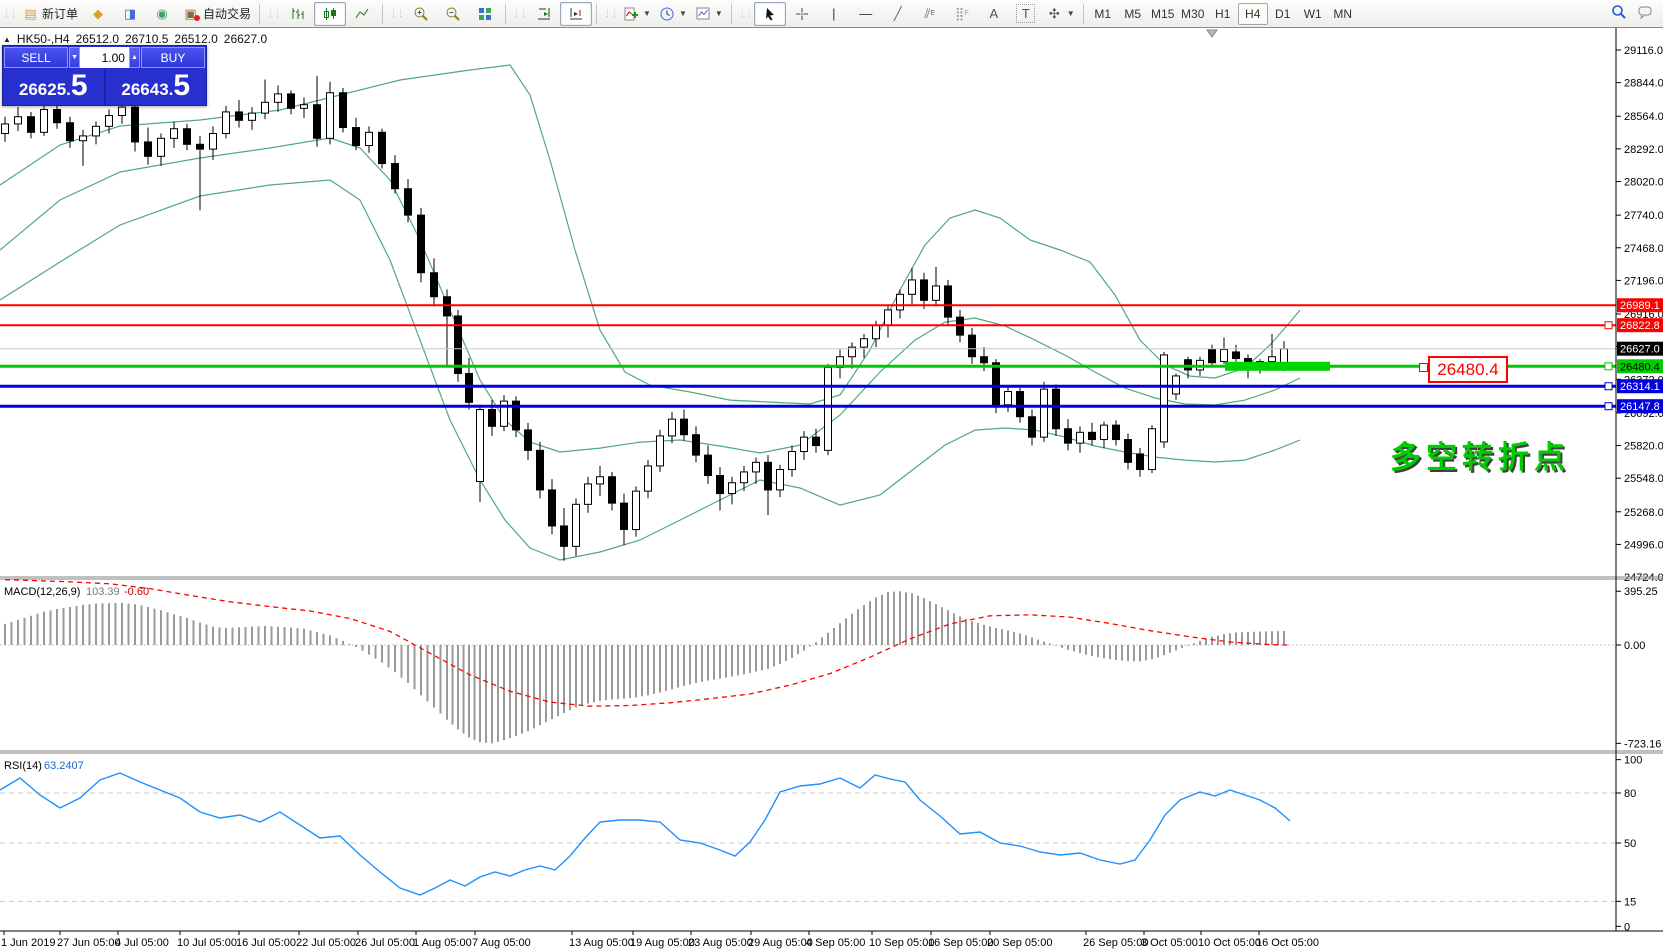  What do you see at coordinates (769, 13) in the screenshot?
I see `cursor-button` at bounding box center [769, 13].